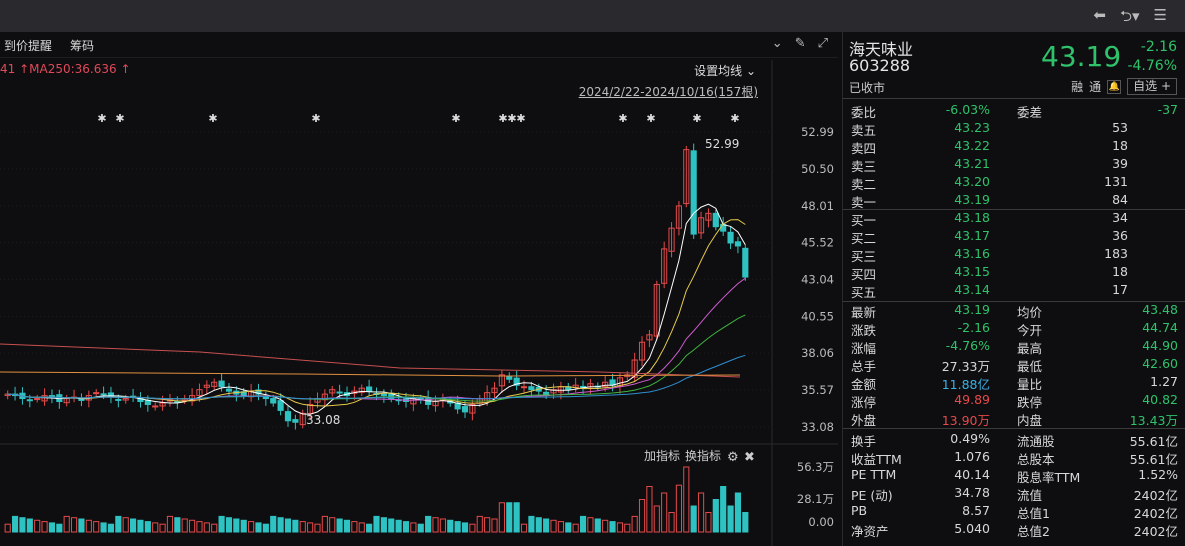 The image size is (1185, 546). Describe the element at coordinates (668, 92) in the screenshot. I see `date-range: 2024/2/22-2024/10/16(157根)` at that location.